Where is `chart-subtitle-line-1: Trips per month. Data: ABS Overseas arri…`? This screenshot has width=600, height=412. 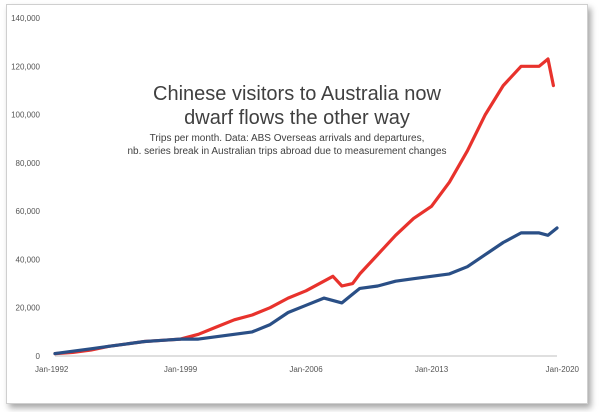
chart-subtitle-line-1: Trips per month. Data: ABS Overseas arri… is located at coordinates (287, 138).